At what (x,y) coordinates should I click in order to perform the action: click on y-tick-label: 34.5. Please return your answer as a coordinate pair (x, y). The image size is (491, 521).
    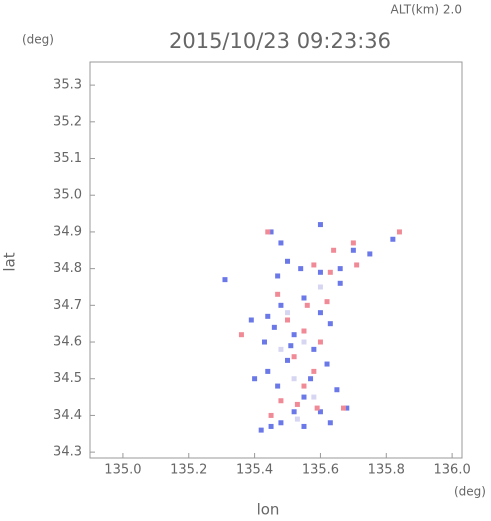
    Looking at the image, I should click on (67, 378).